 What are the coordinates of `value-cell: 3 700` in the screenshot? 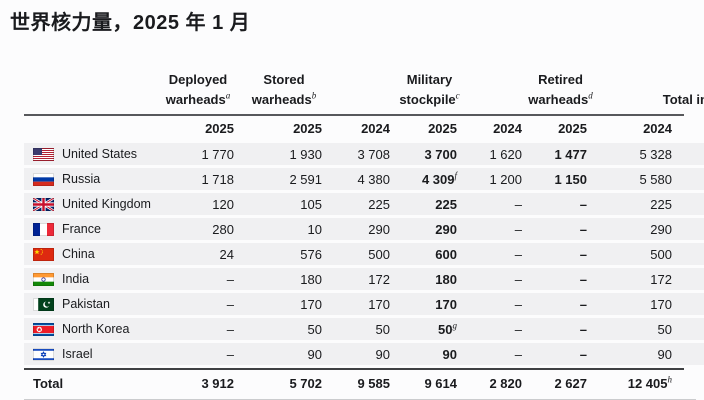 It's located at (440, 154).